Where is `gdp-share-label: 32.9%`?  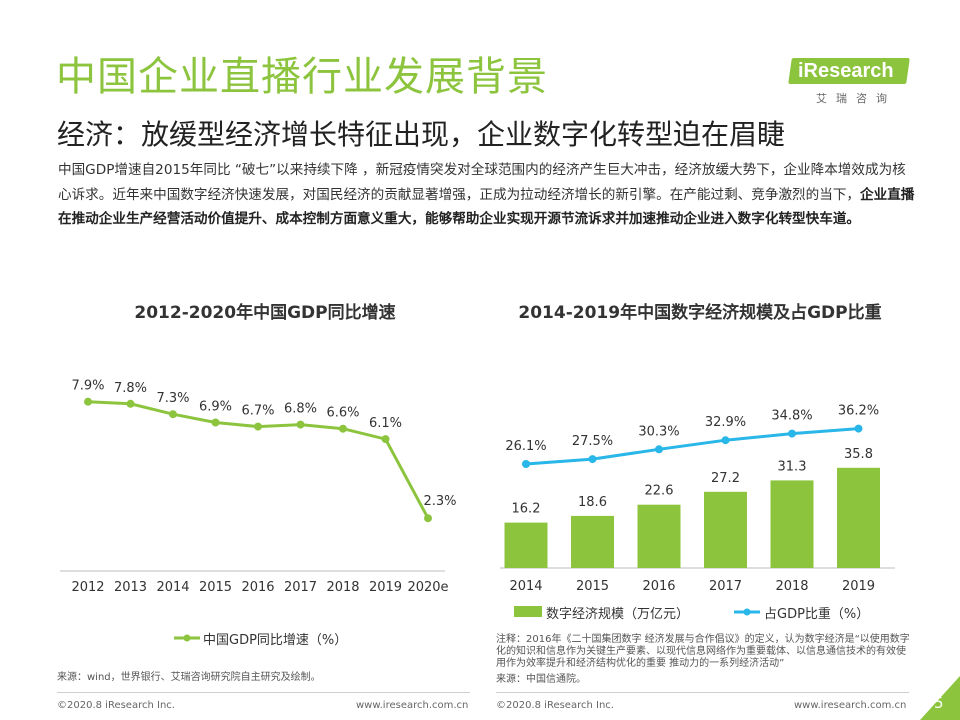
gdp-share-label: 32.9% is located at coordinates (725, 422).